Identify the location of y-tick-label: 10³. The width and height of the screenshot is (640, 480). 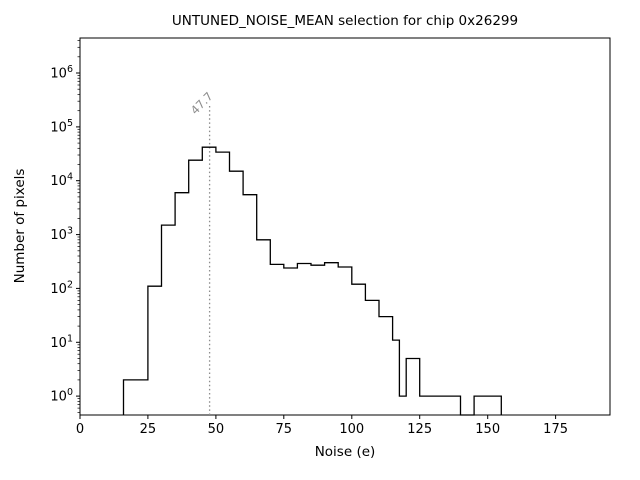
(61, 235).